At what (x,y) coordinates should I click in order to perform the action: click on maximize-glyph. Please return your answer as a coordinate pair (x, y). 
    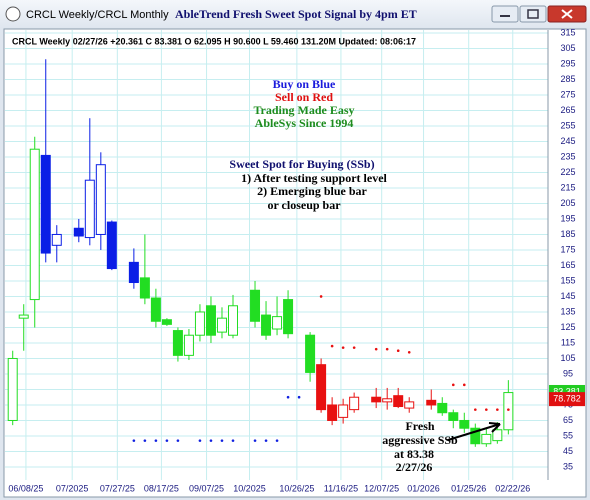
    Looking at the image, I should click on (533, 14).